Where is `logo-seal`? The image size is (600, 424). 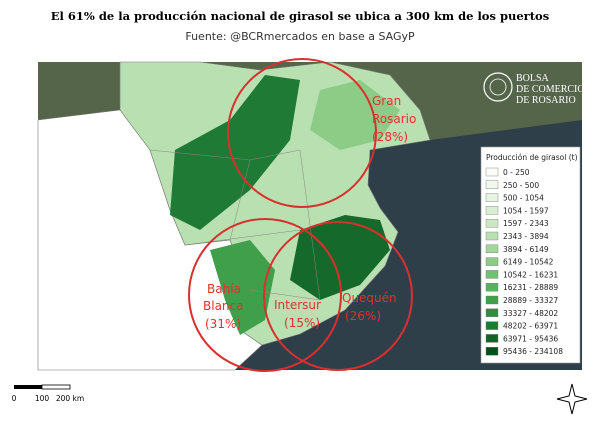
logo-seal is located at coordinates (498, 87).